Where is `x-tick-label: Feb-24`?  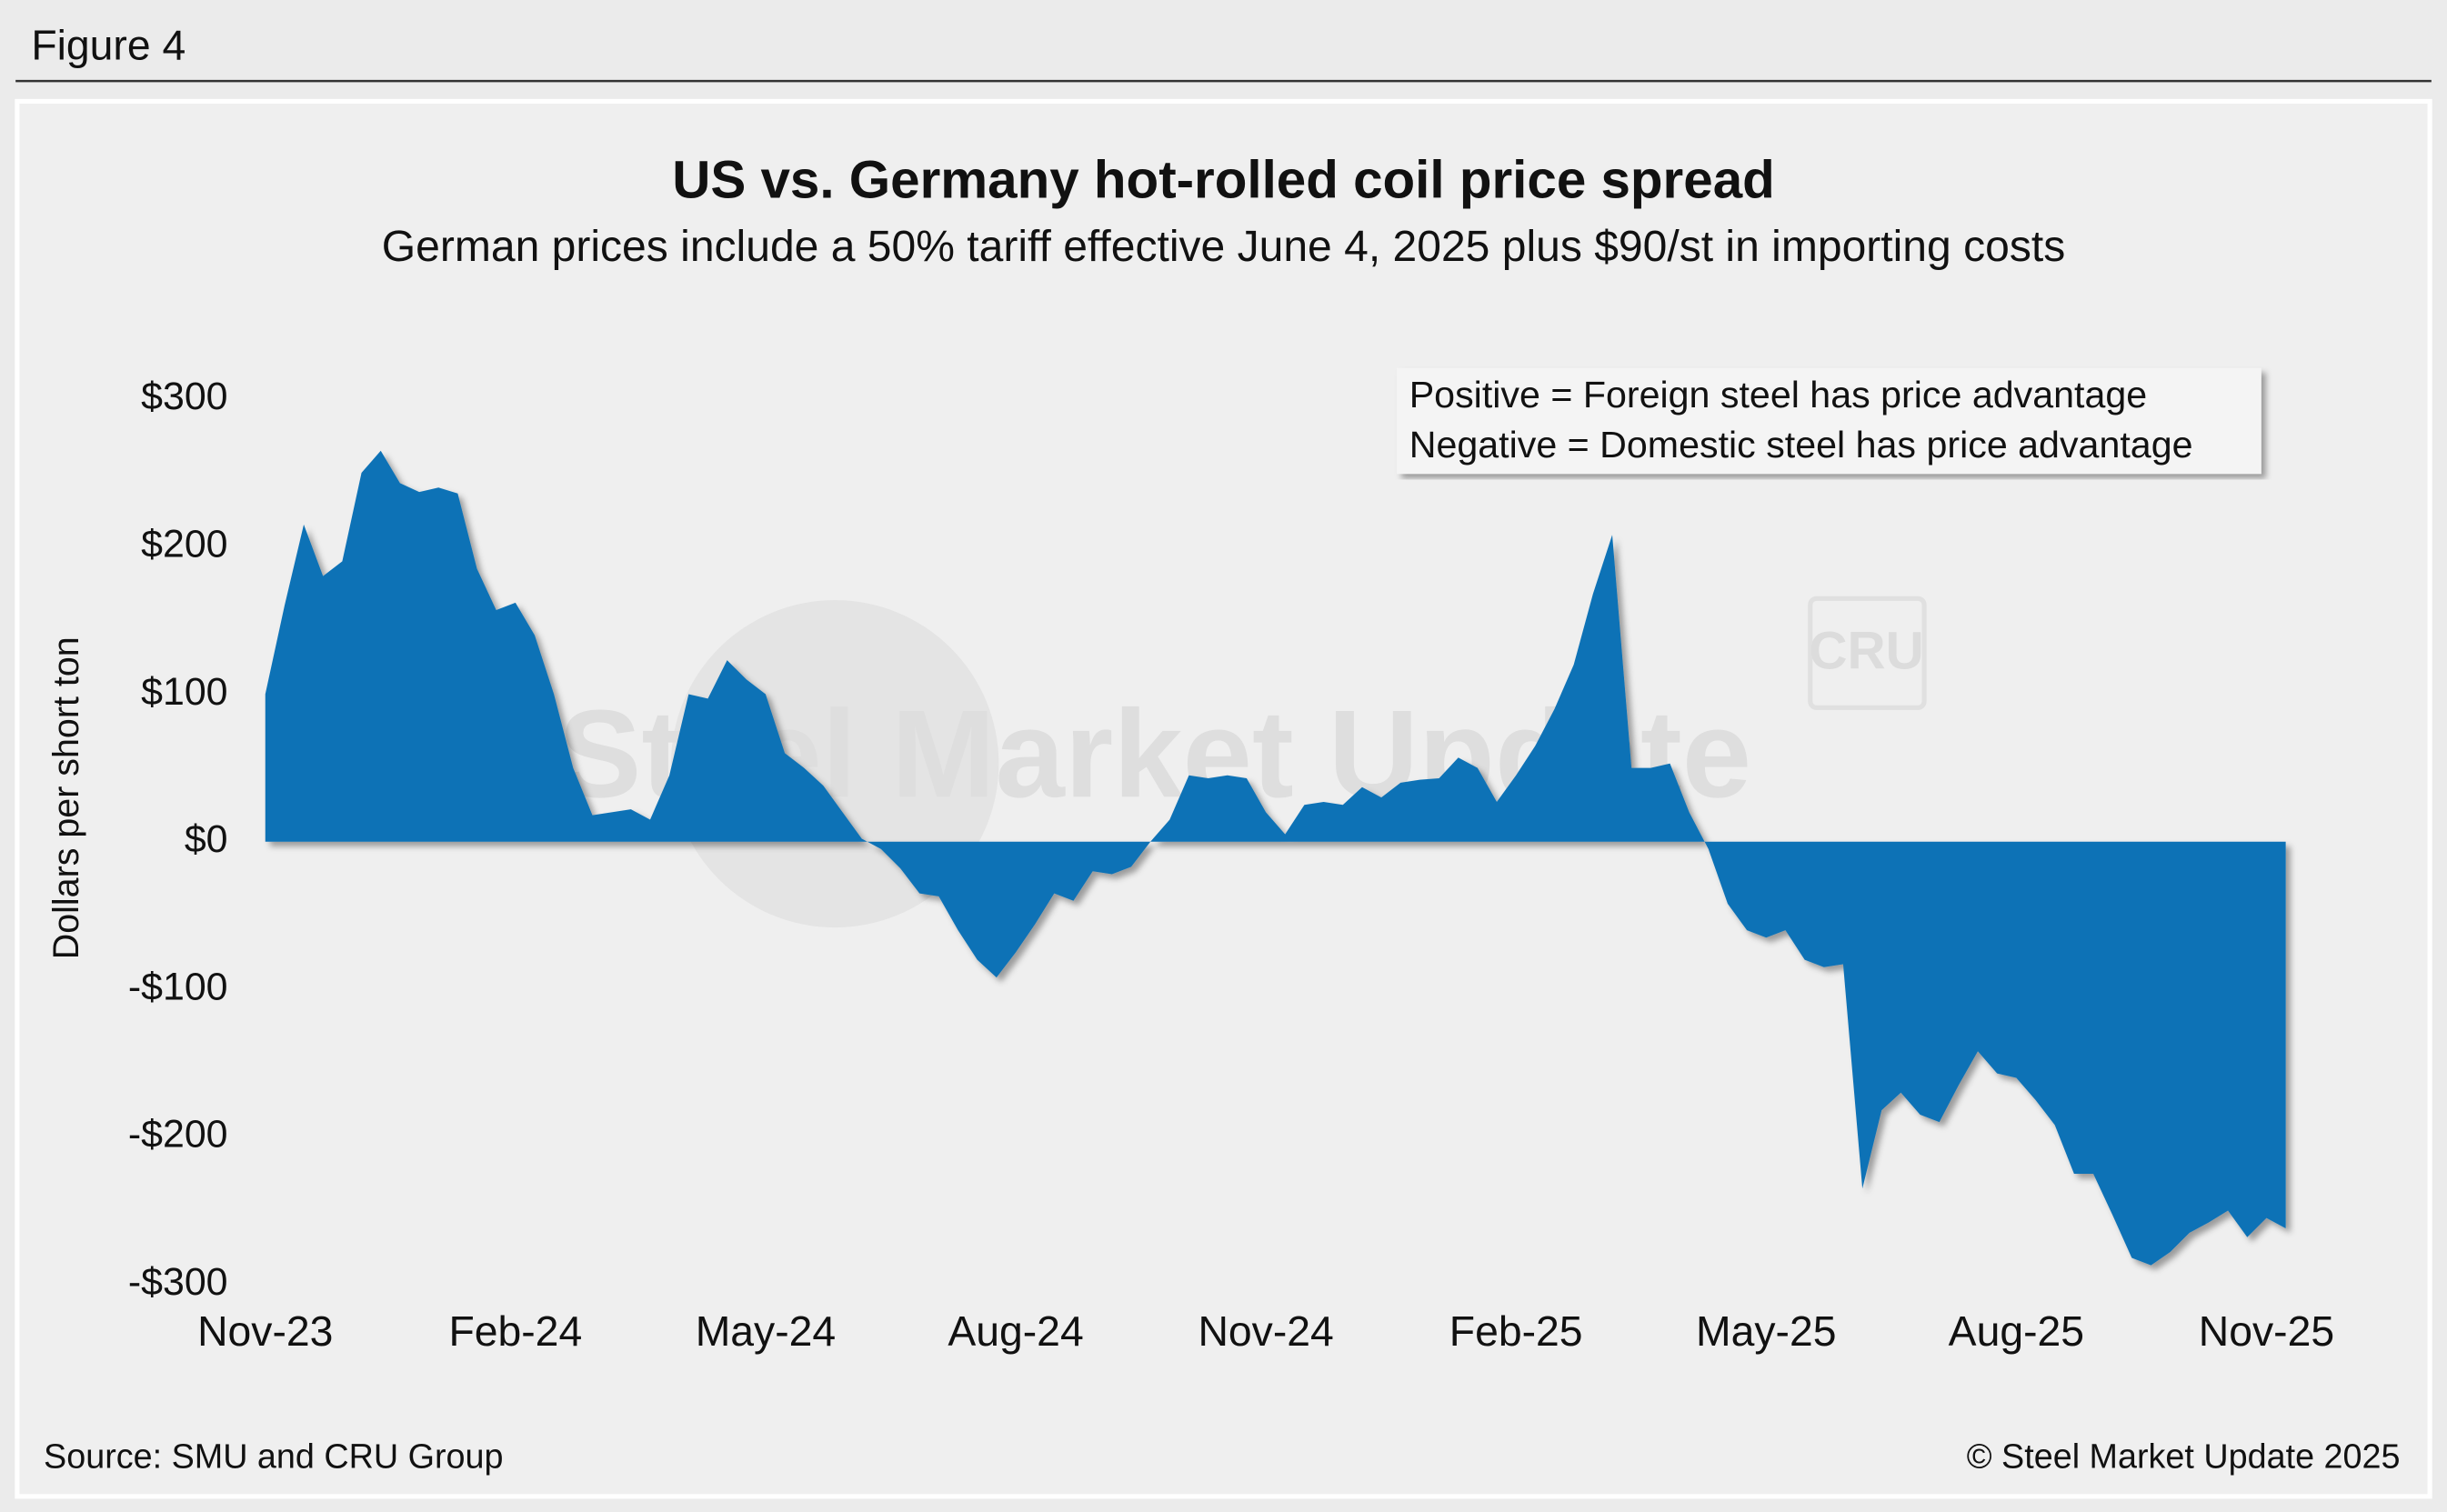
x-tick-label: Feb-24 is located at coordinates (515, 1331).